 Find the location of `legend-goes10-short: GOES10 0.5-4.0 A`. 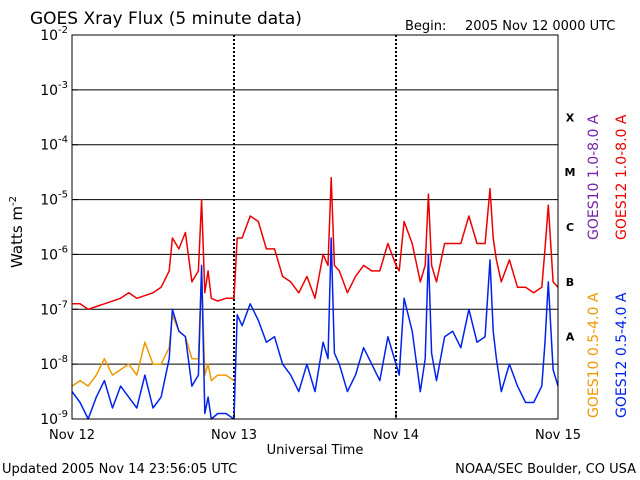

legend-goes10-short: GOES10 0.5-4.0 A is located at coordinates (594, 355).